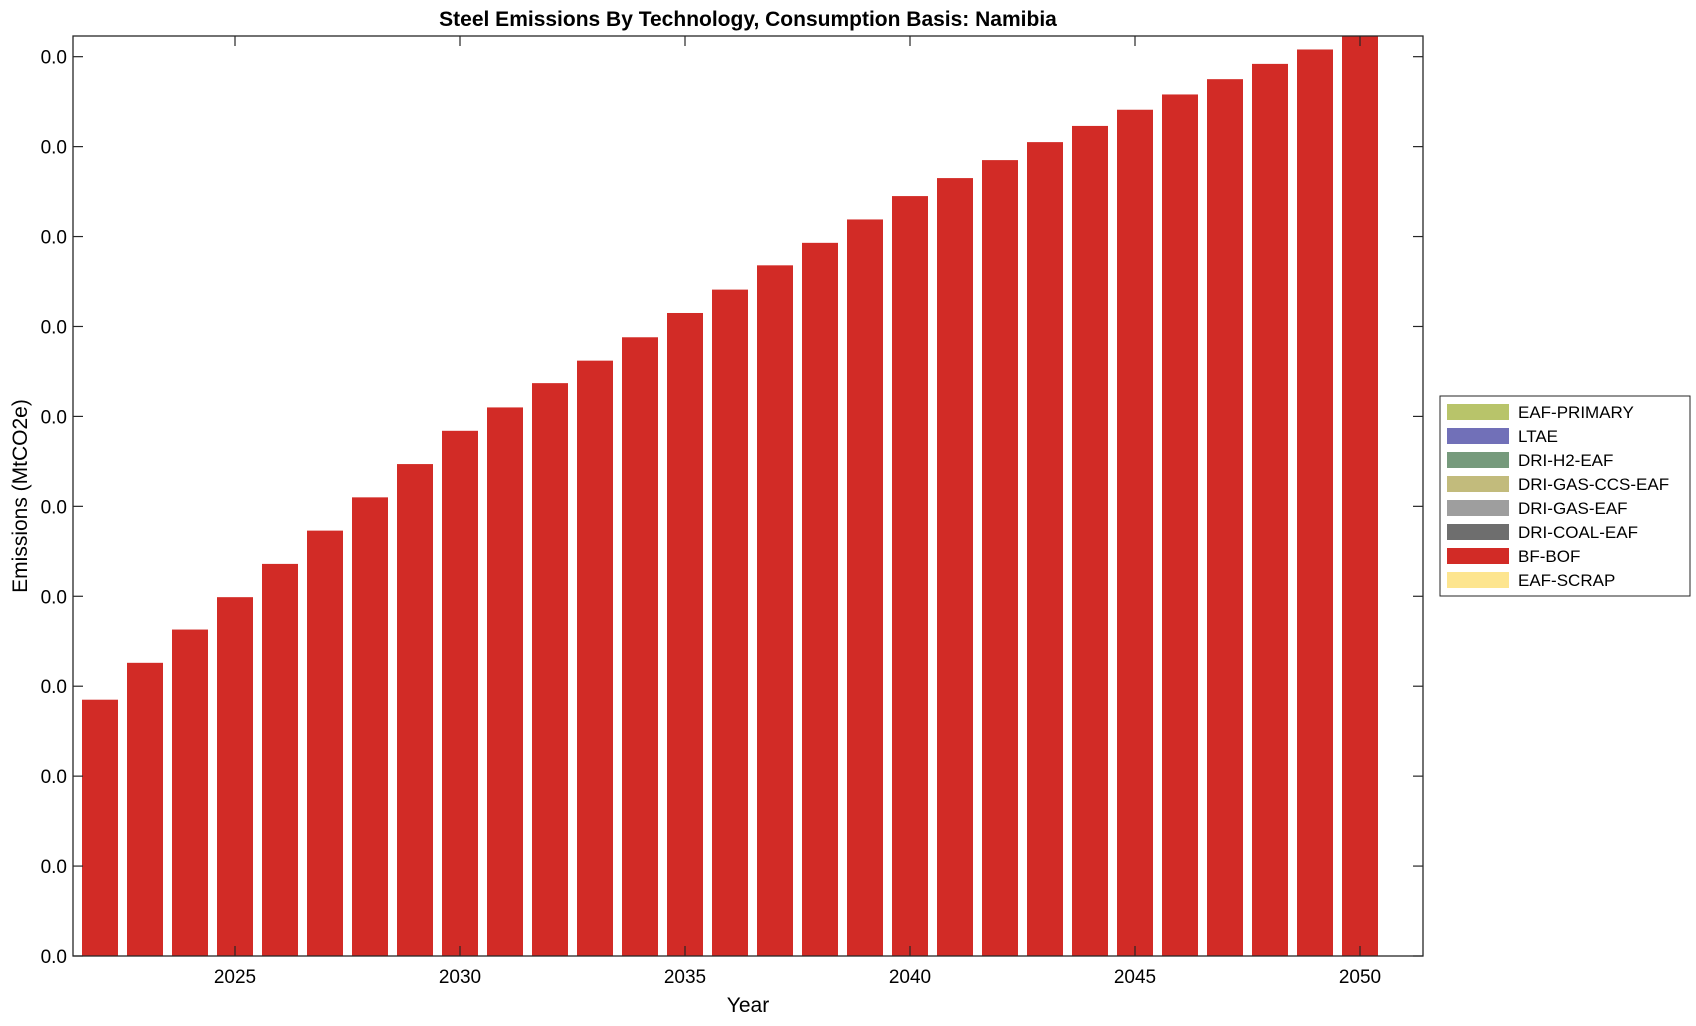 The height and width of the screenshot is (1026, 1696). What do you see at coordinates (415, 710) in the screenshot?
I see `bar-bf-bof-2029` at bounding box center [415, 710].